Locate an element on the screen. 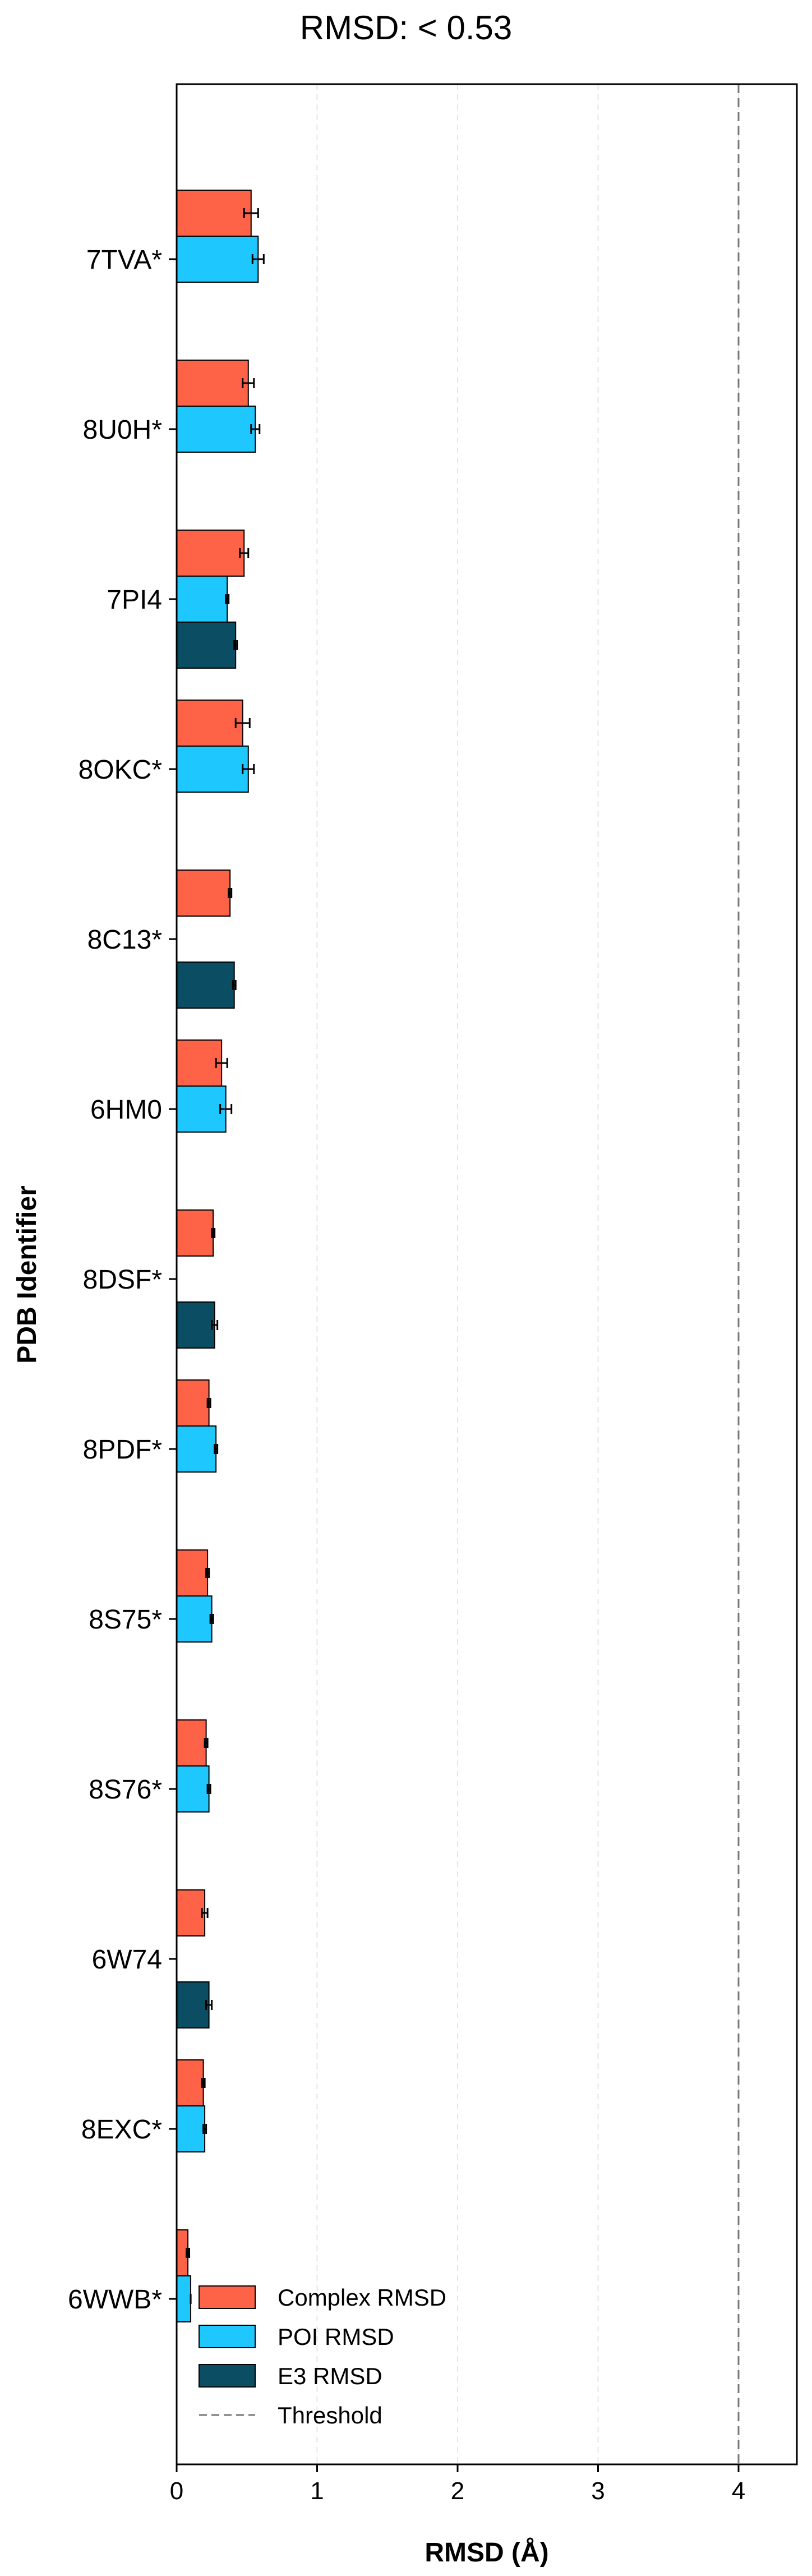 The height and width of the screenshot is (2576, 812). y-tick-label: 8DSF* is located at coordinates (122, 1280).